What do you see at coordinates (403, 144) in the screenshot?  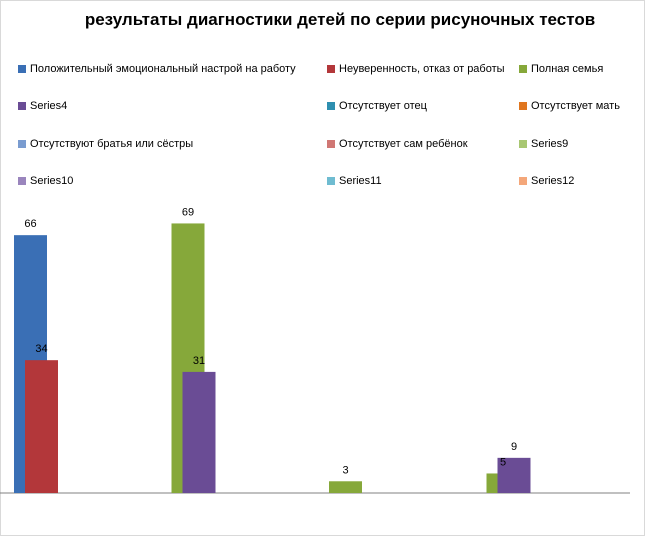 I see `legend-label: Отсутствует сам ребёнок` at bounding box center [403, 144].